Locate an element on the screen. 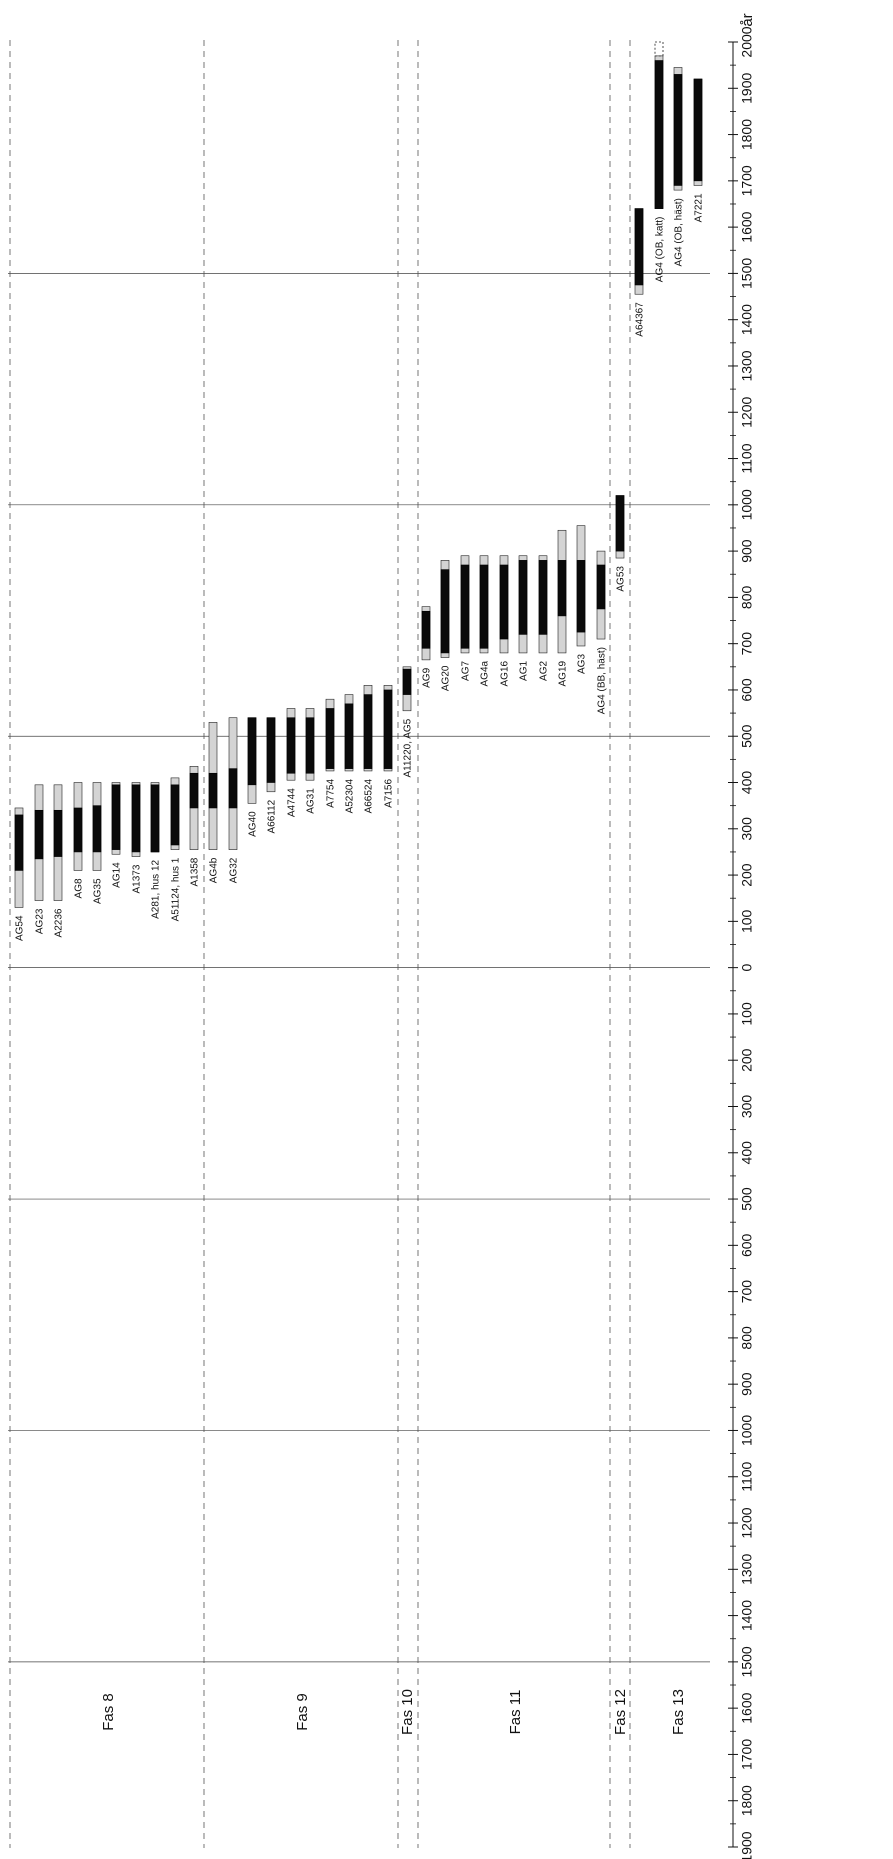 The width and height of the screenshot is (893, 1859). sample-label: A66112 is located at coordinates (272, 816).